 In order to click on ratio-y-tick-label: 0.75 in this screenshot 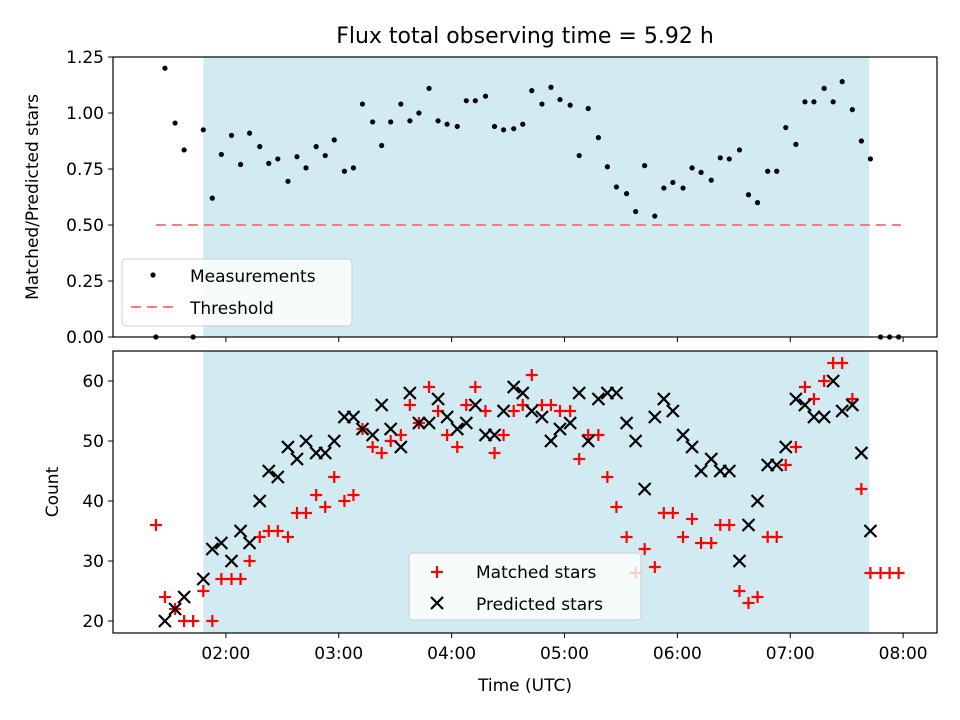, I will do `click(85, 170)`.